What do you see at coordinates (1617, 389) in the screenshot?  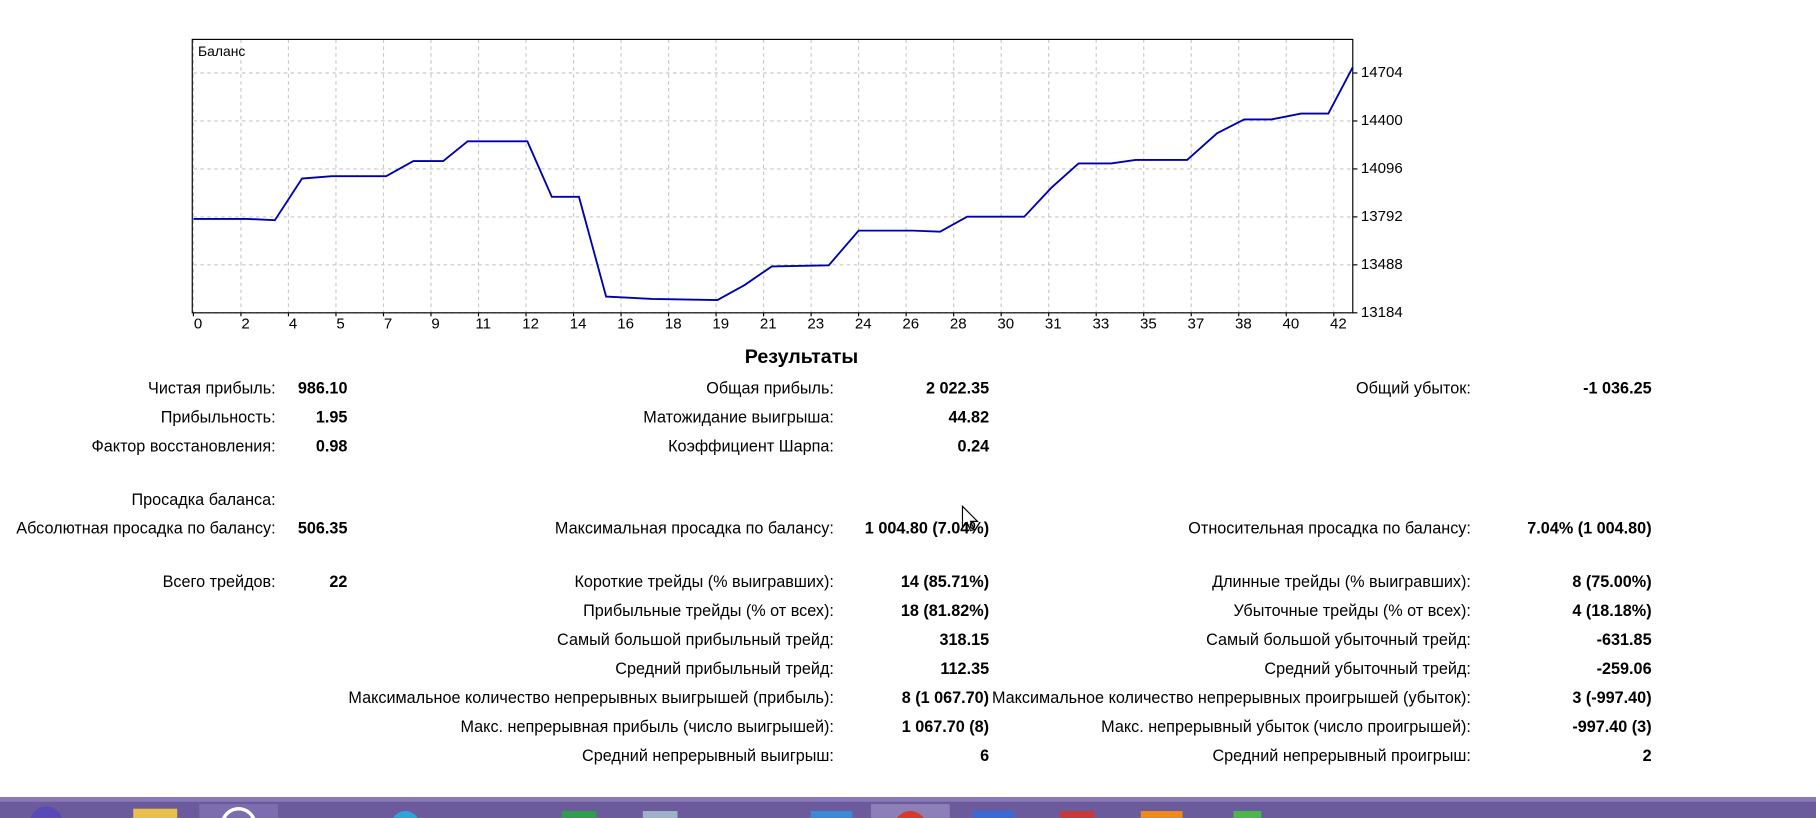 I see `stat-value: -1 036.25` at bounding box center [1617, 389].